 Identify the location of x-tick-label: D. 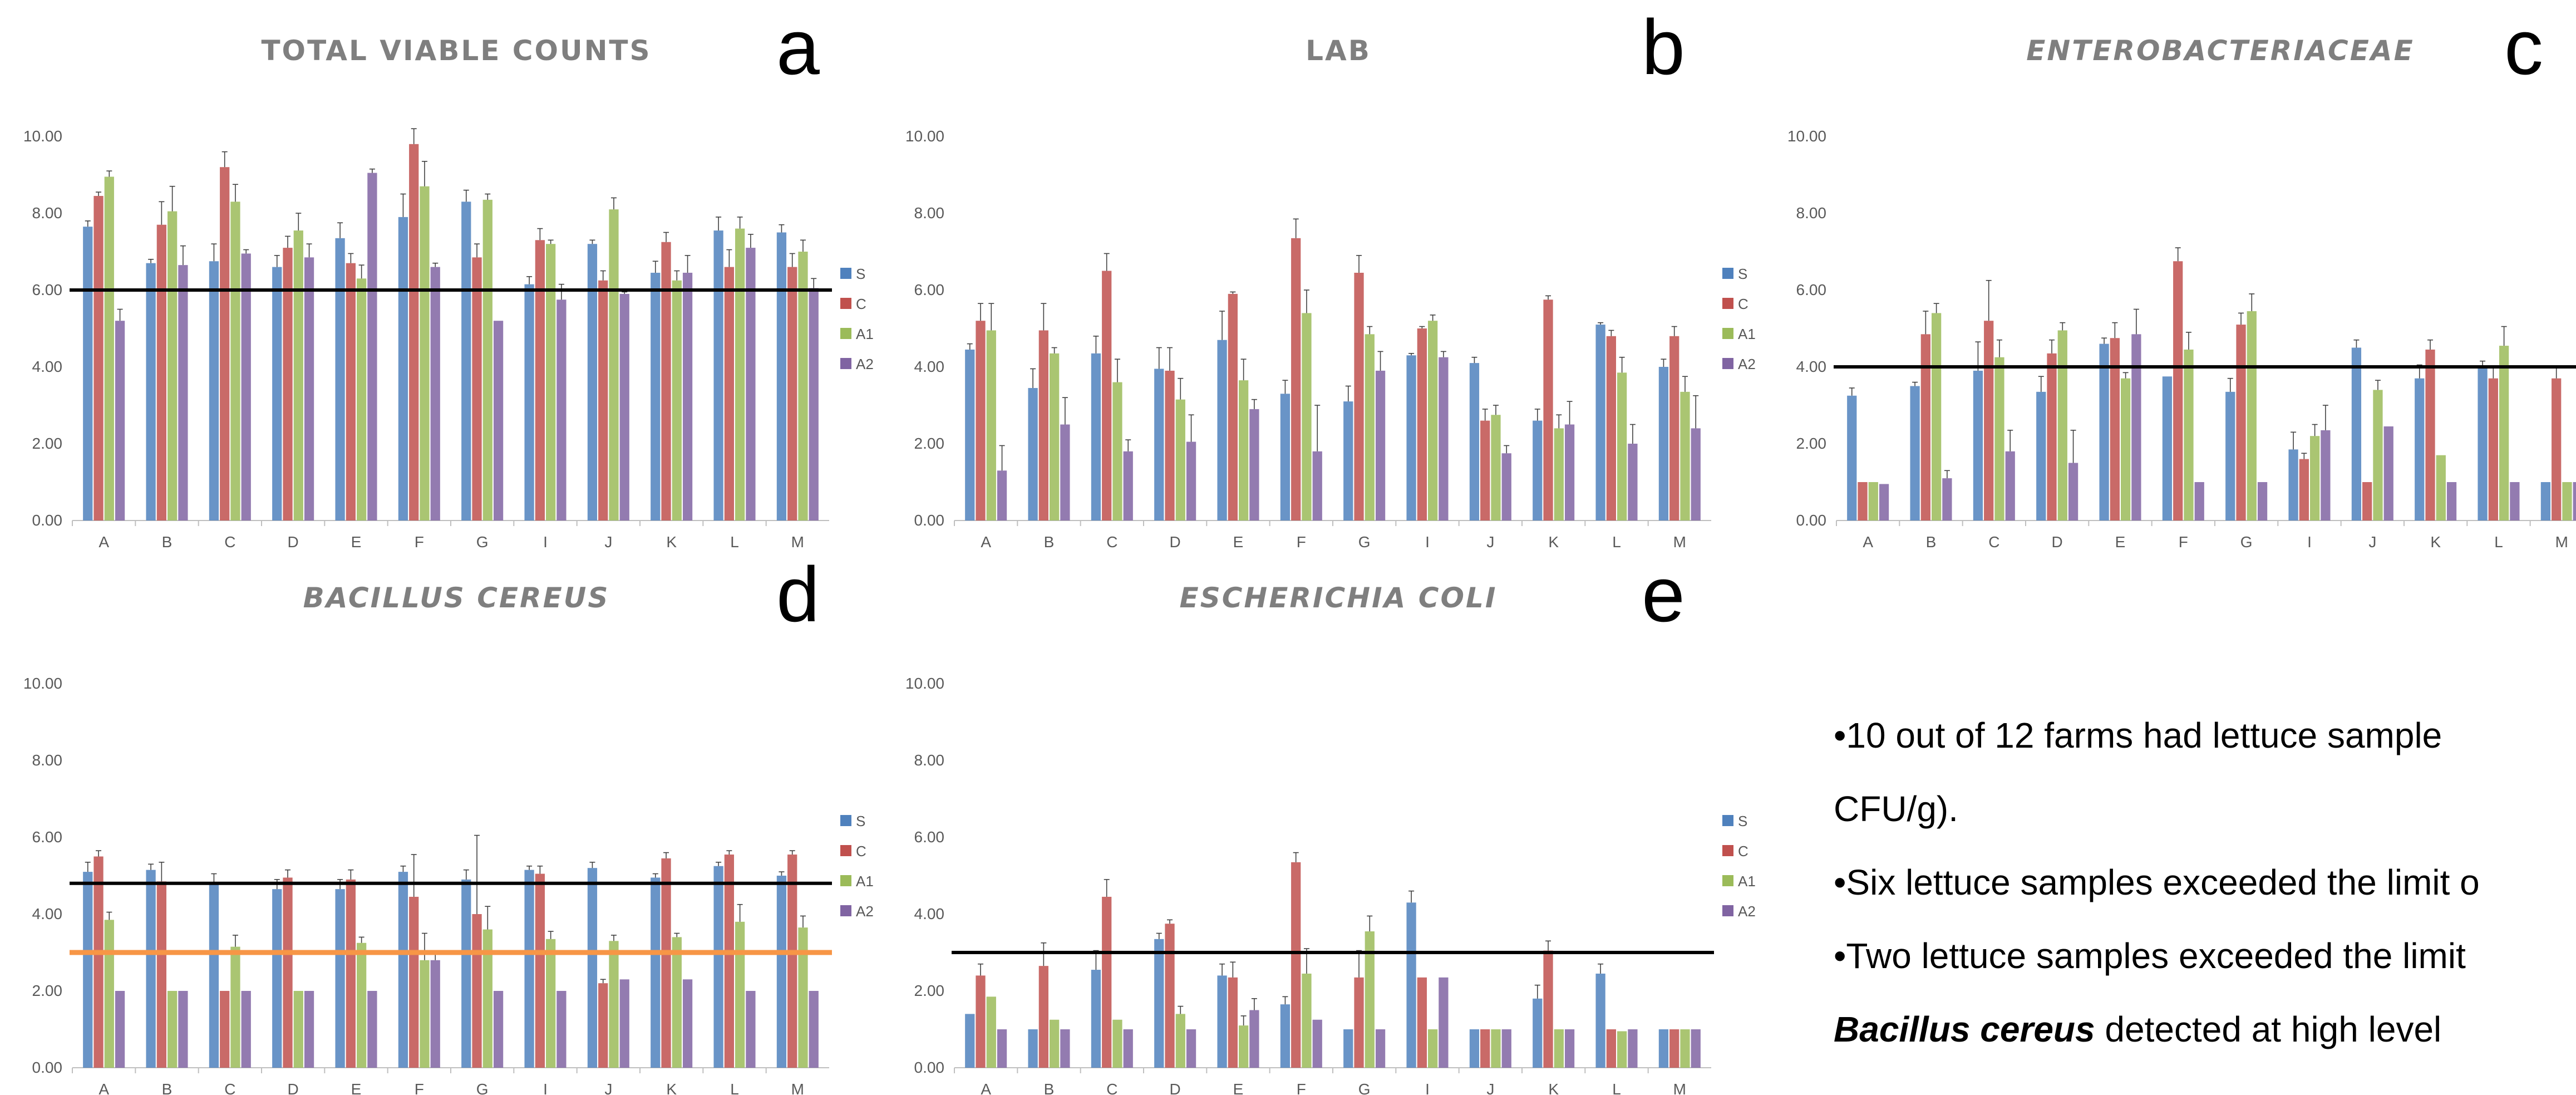
(293, 542).